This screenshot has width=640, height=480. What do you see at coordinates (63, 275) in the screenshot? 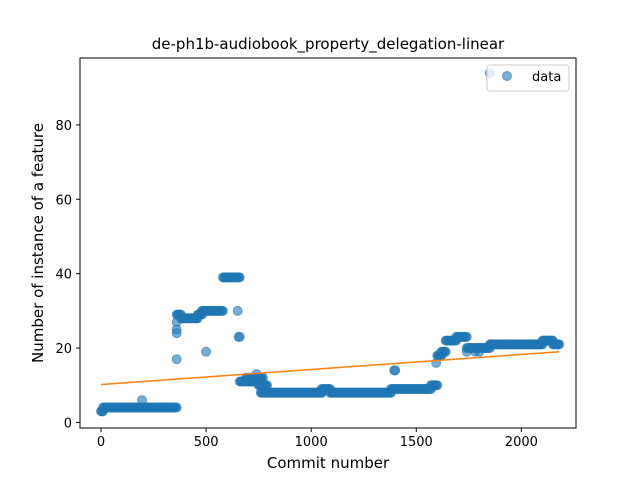
I see `y-tick-label: 40` at bounding box center [63, 275].